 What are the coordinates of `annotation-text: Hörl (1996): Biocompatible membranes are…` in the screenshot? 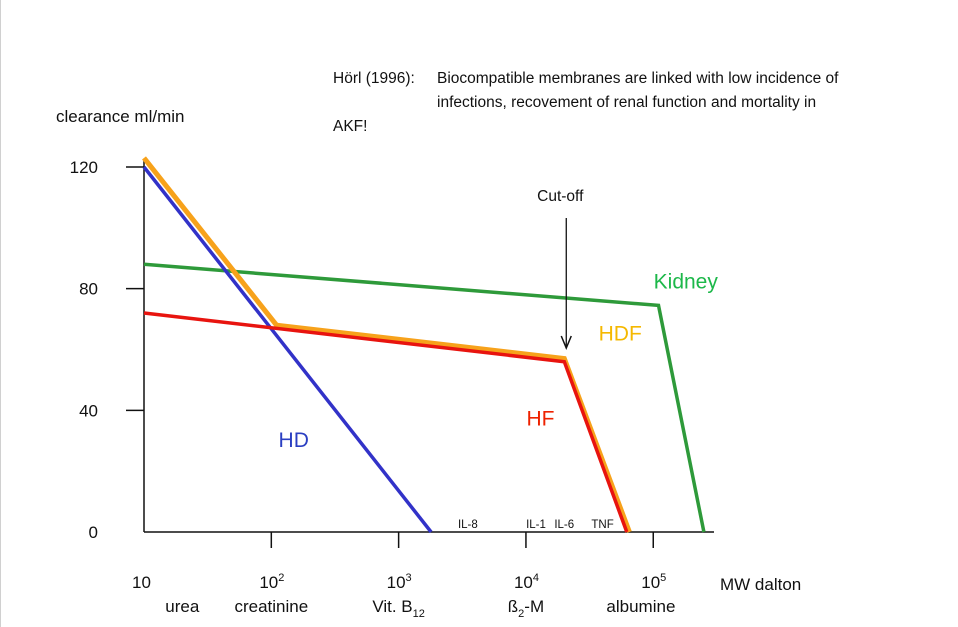 It's located at (586, 102).